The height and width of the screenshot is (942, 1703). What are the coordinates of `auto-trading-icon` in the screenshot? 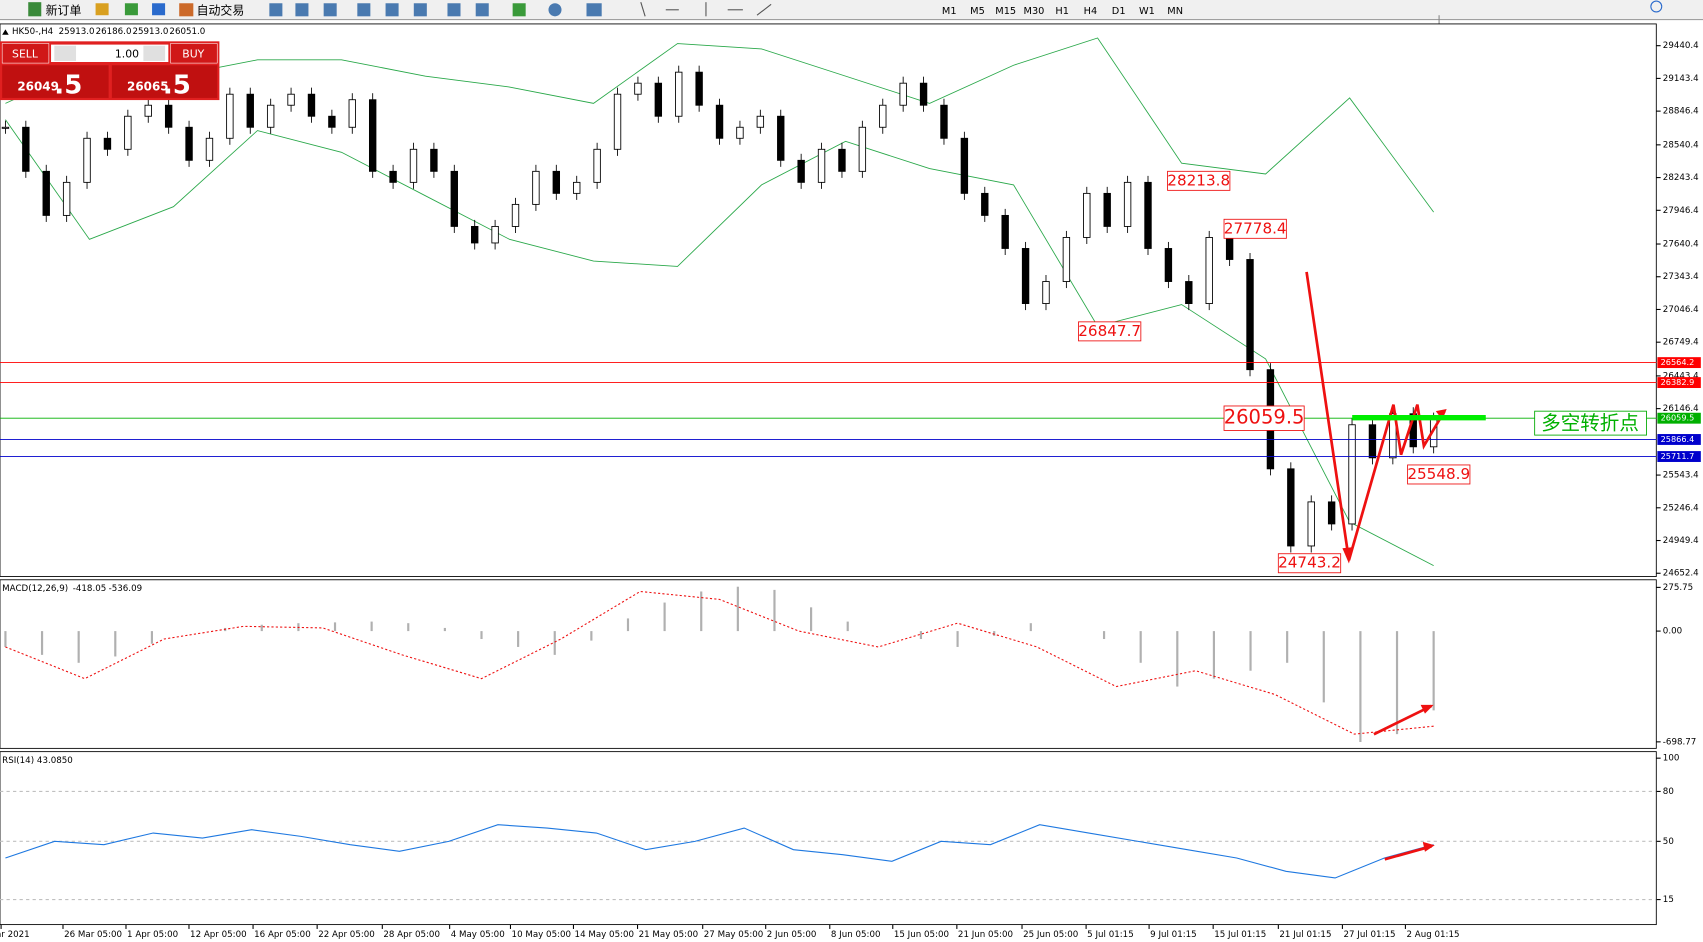 It's located at (186, 10).